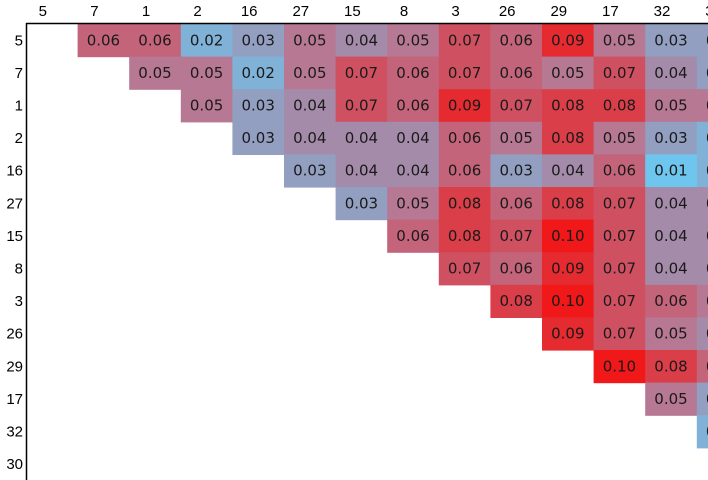 This screenshot has width=708, height=480. I want to click on y-tick-label: 3, so click(19, 301).